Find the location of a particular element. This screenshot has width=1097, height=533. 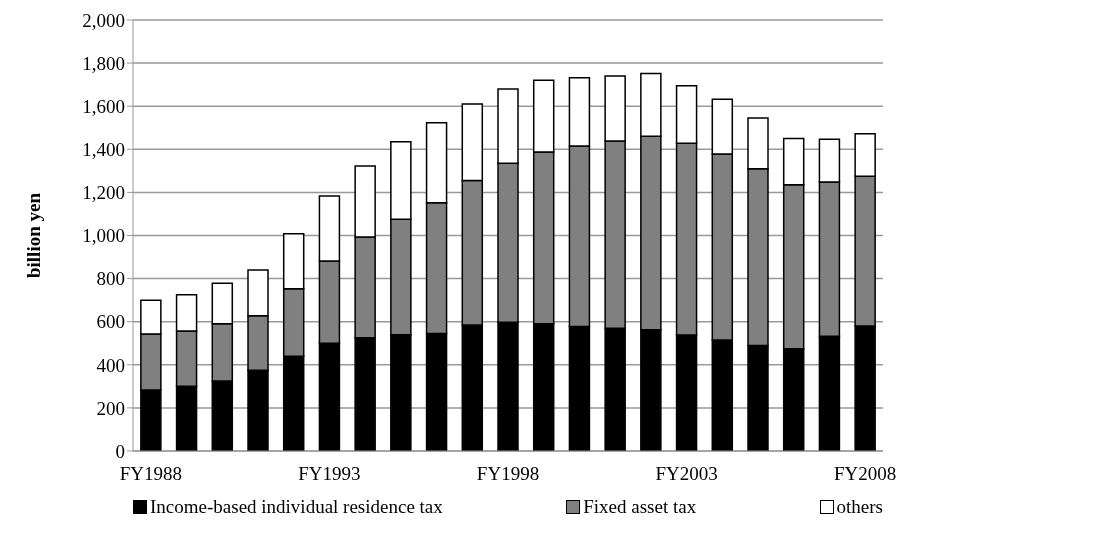

y-tick-label: 1,600 is located at coordinates (103, 106).